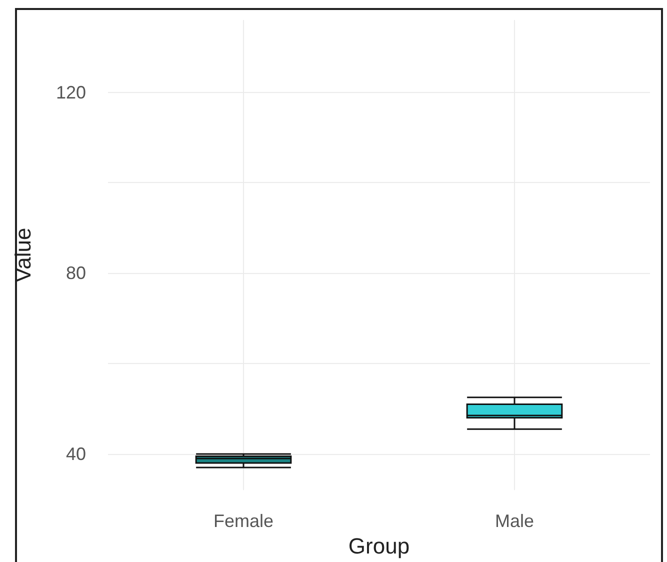 This screenshot has height=562, width=667. What do you see at coordinates (379, 546) in the screenshot?
I see `x-axis-title: Group` at bounding box center [379, 546].